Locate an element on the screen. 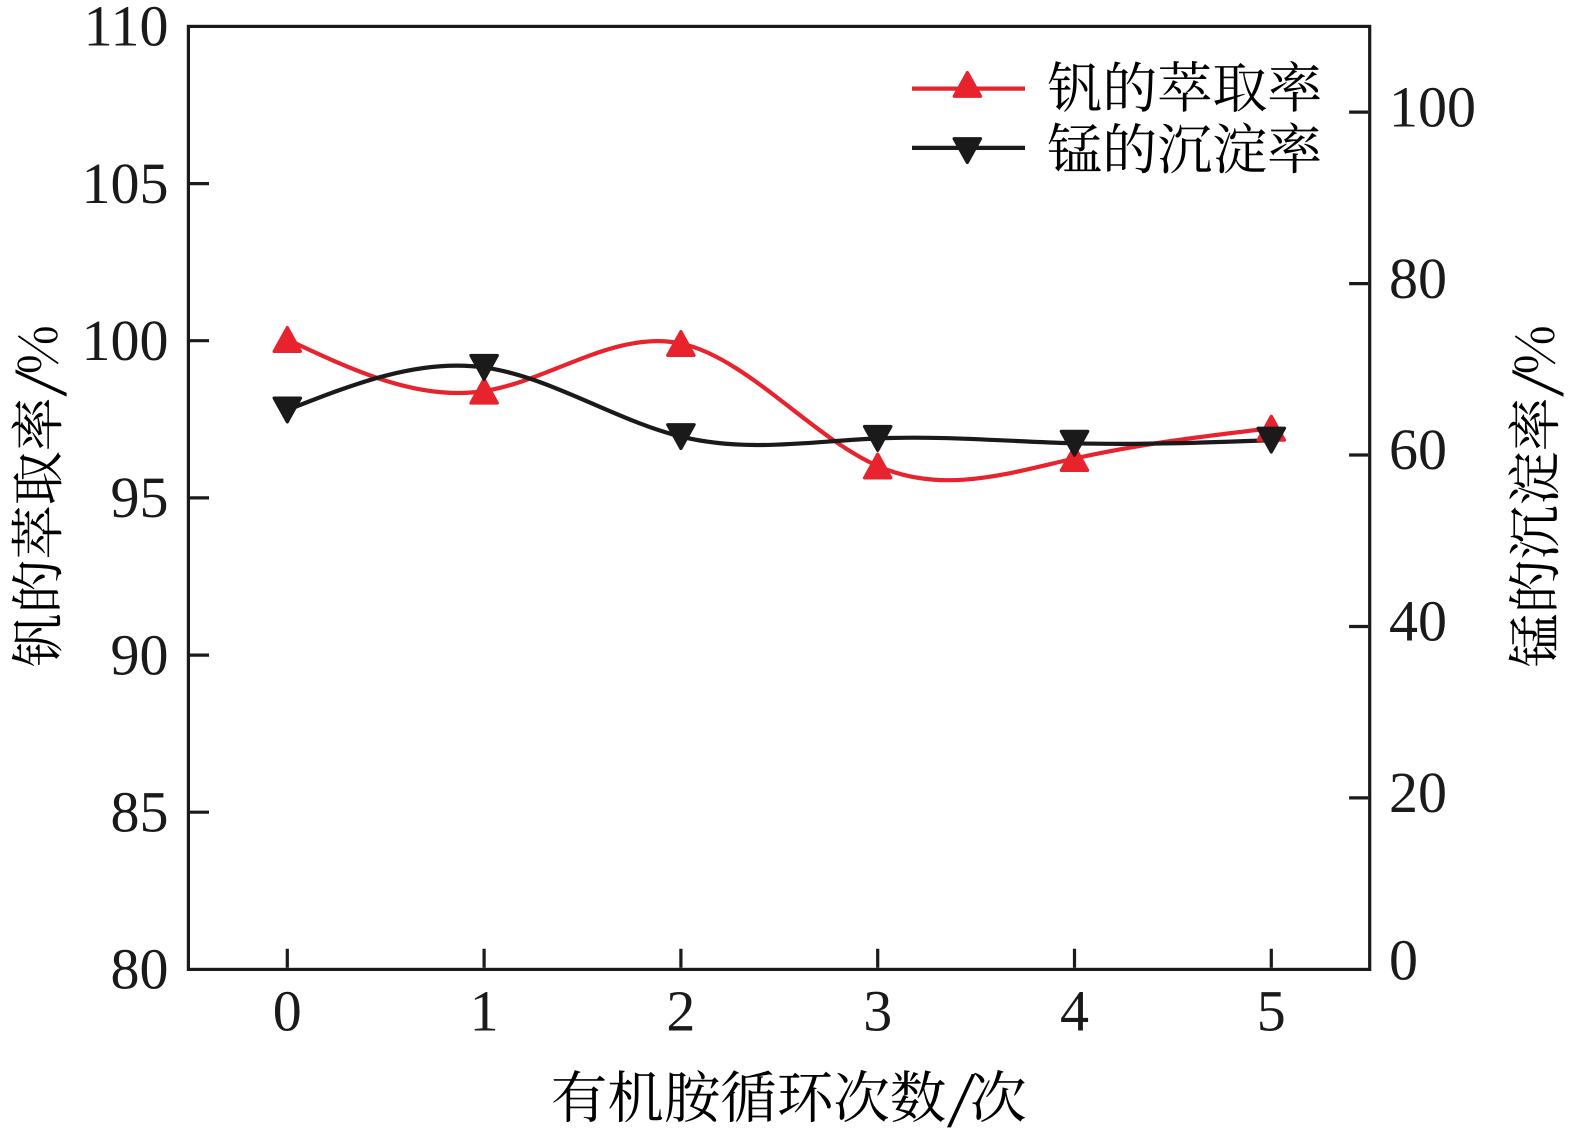 This screenshot has height=1133, width=1575. svg-text: 20 is located at coordinates (1418, 792).